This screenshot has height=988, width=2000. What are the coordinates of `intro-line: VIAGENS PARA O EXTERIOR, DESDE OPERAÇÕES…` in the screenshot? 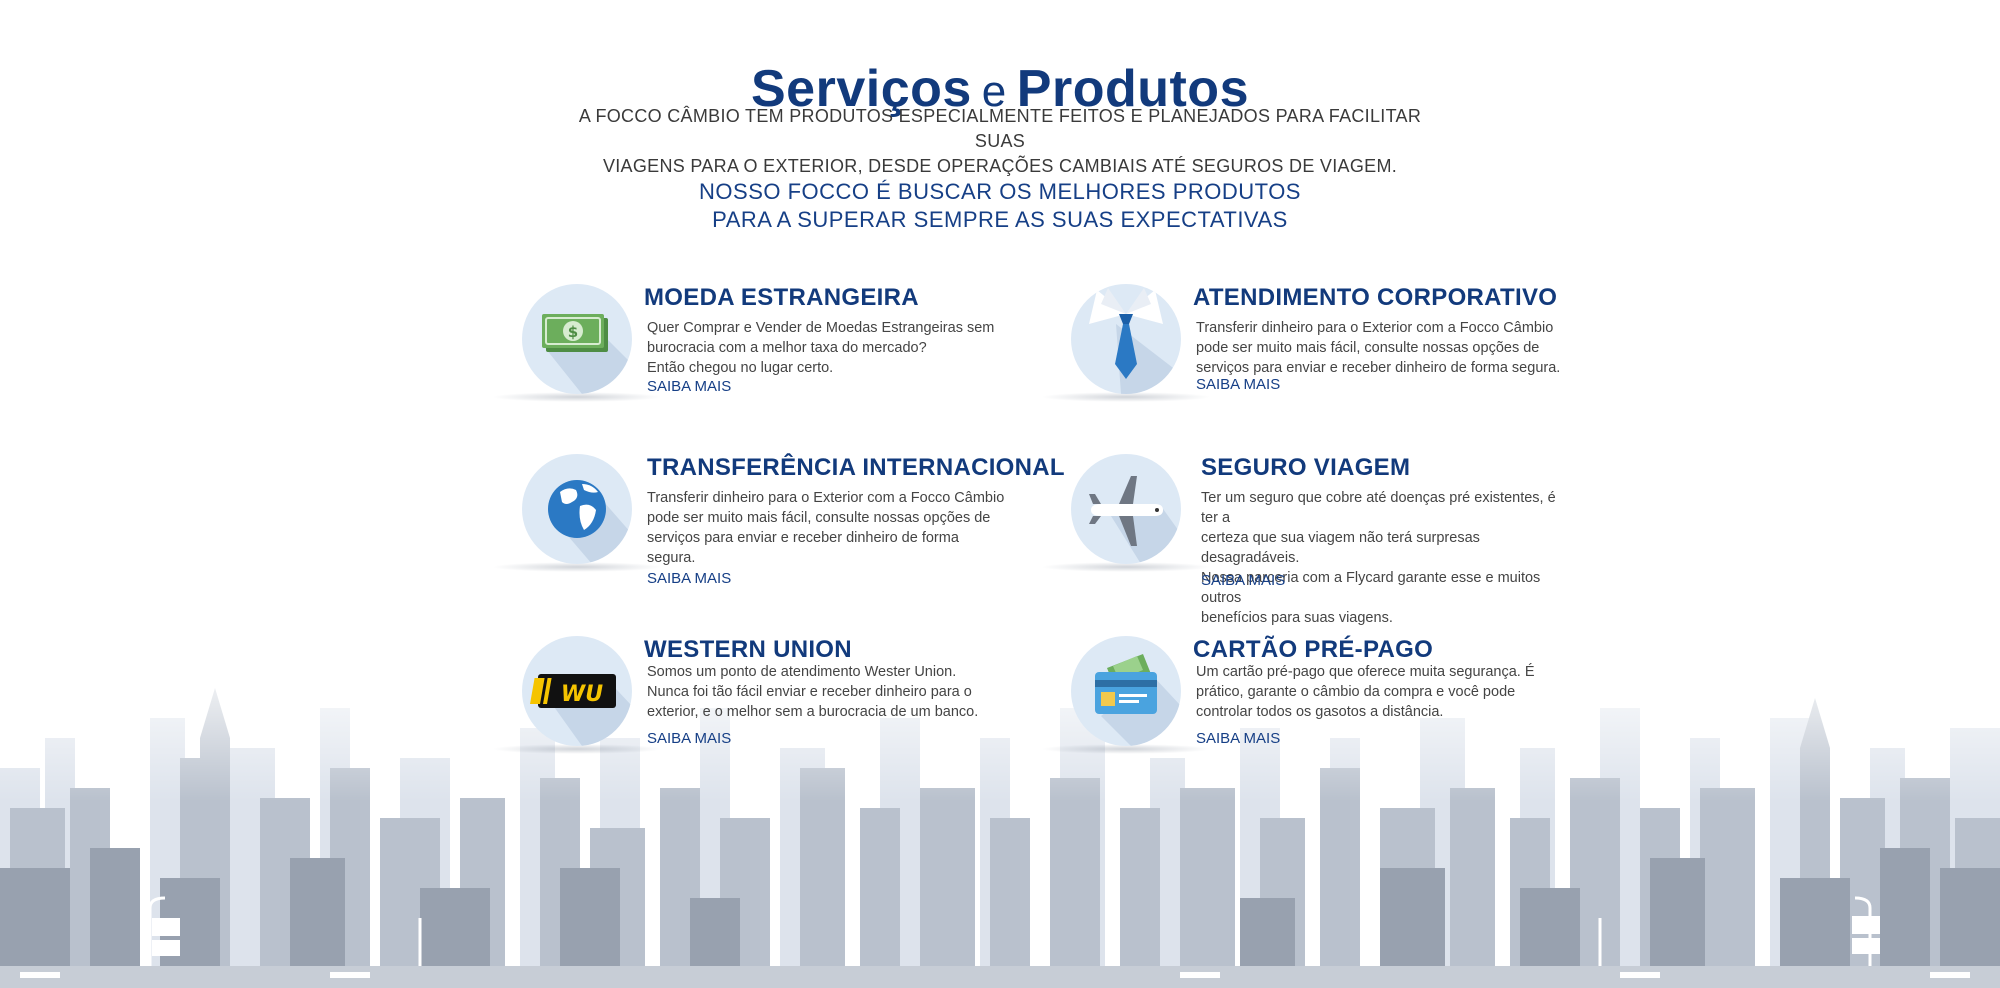 It's located at (1000, 166).